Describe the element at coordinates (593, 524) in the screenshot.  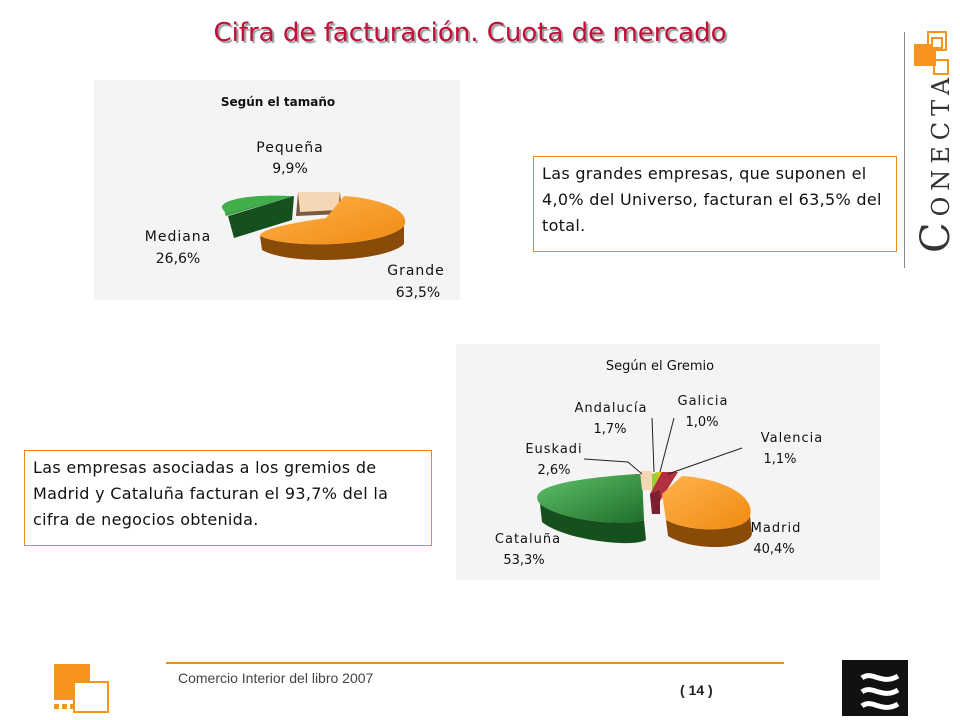
I see `slice-cataluna-side` at that location.